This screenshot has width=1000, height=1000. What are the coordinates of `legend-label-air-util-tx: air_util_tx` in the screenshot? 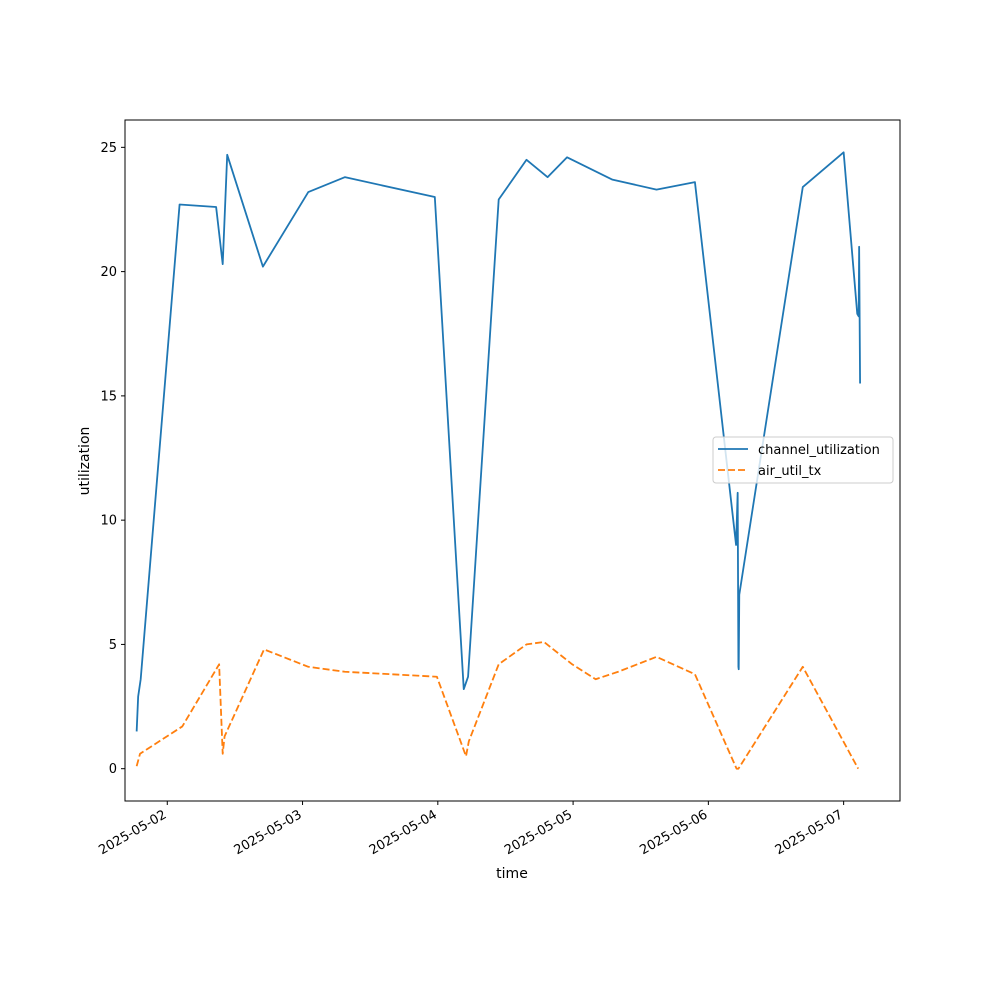 It's located at (790, 471).